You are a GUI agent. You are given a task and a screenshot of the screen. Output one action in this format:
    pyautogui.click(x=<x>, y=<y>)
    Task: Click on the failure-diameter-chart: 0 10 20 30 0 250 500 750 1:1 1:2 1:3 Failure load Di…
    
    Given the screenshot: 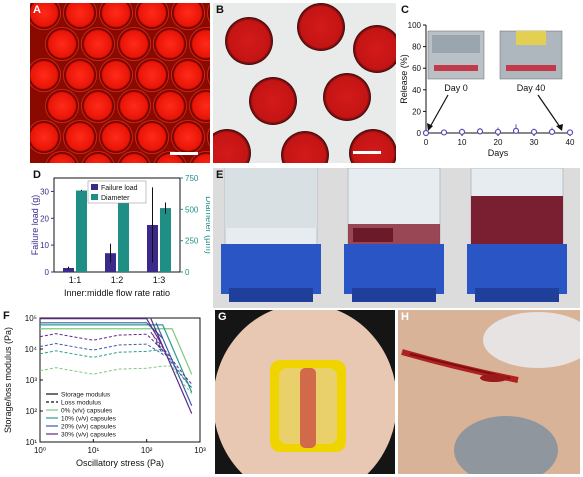 What is the action you would take?
    pyautogui.click(x=120, y=236)
    